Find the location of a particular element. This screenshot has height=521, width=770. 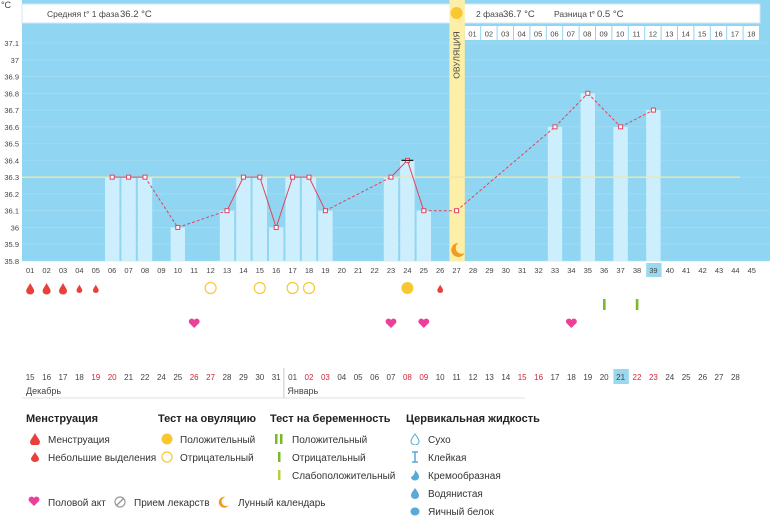

cycle-day-label: 41 is located at coordinates (686, 270).